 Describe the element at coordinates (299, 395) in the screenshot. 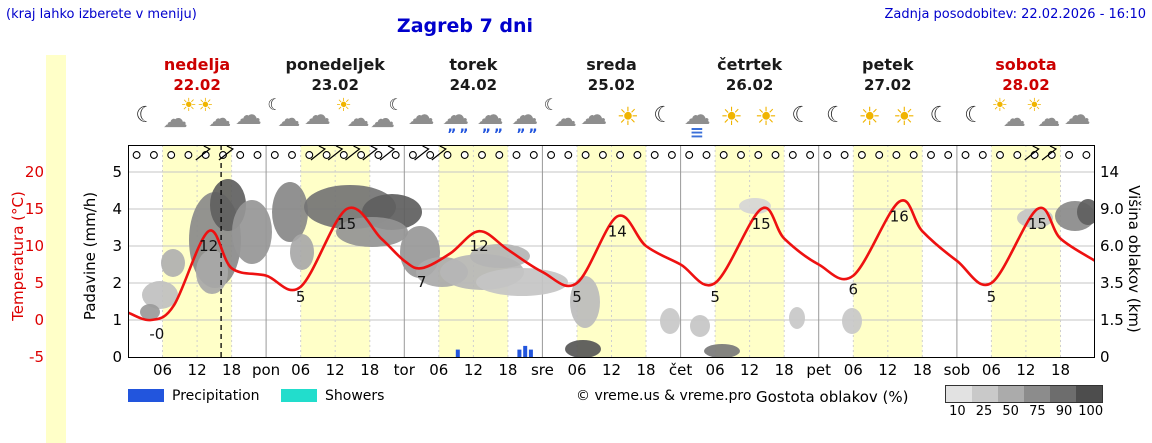

I see `showers-swatch` at that location.